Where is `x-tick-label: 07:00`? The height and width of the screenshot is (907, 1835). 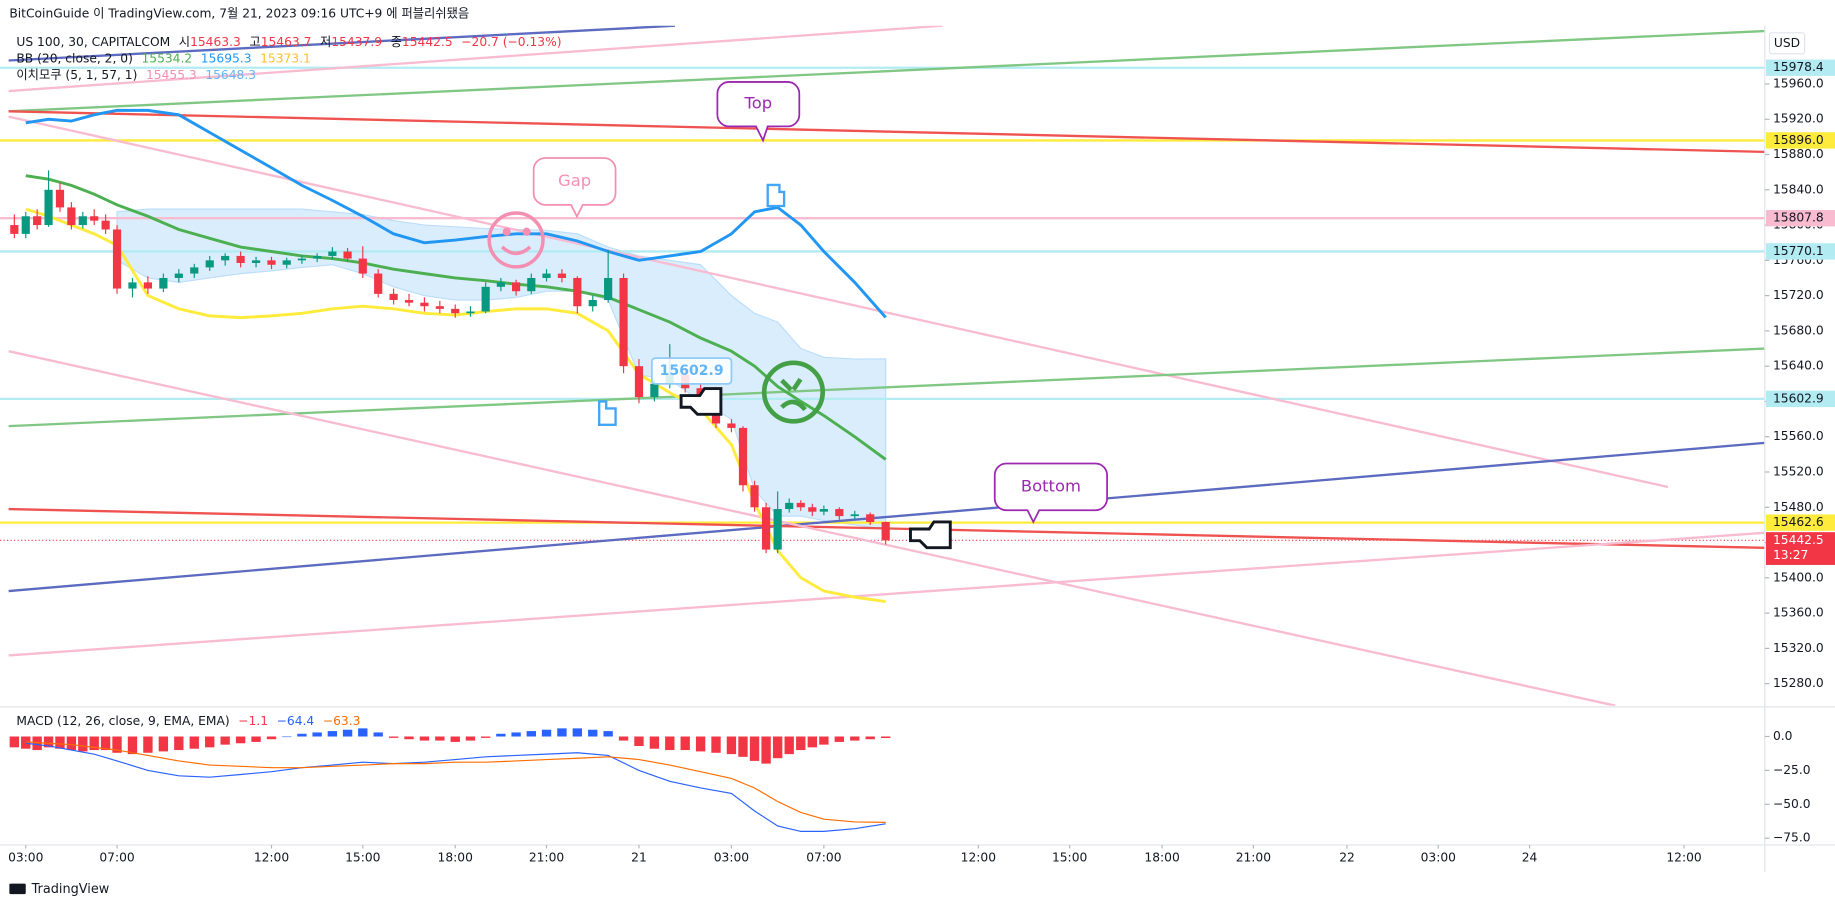
x-tick-label: 07:00 is located at coordinates (116, 857).